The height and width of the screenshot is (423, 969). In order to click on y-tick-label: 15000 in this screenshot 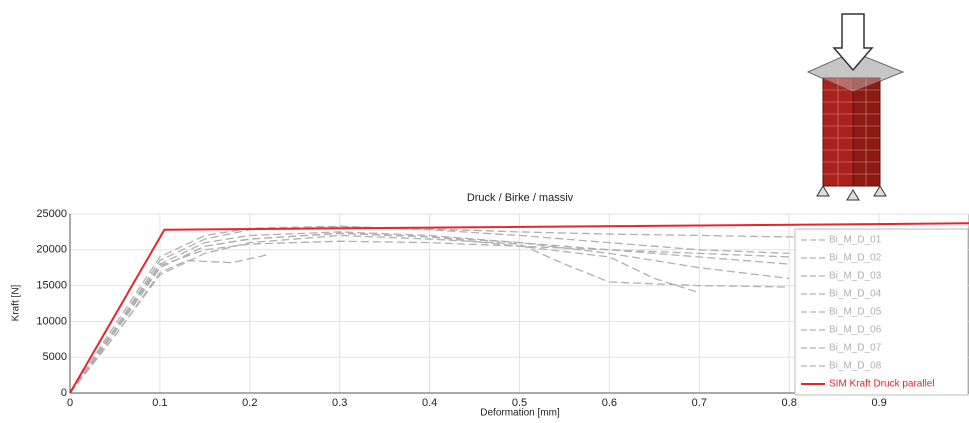, I will do `click(51, 286)`.